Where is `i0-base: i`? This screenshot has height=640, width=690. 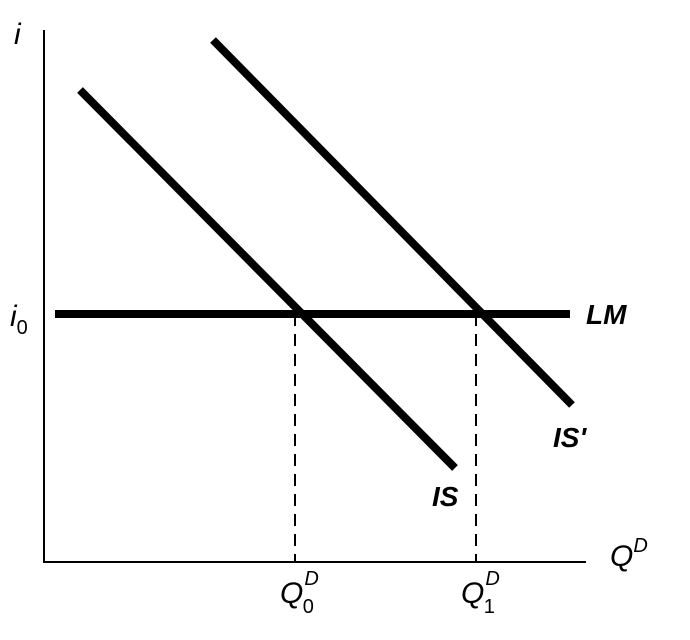 i0-base: i is located at coordinates (14, 316).